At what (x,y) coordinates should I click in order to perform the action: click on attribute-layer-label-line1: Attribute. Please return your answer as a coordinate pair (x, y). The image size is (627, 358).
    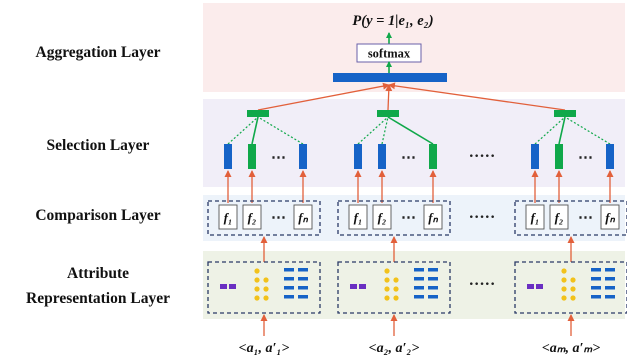
    Looking at the image, I should click on (98, 273).